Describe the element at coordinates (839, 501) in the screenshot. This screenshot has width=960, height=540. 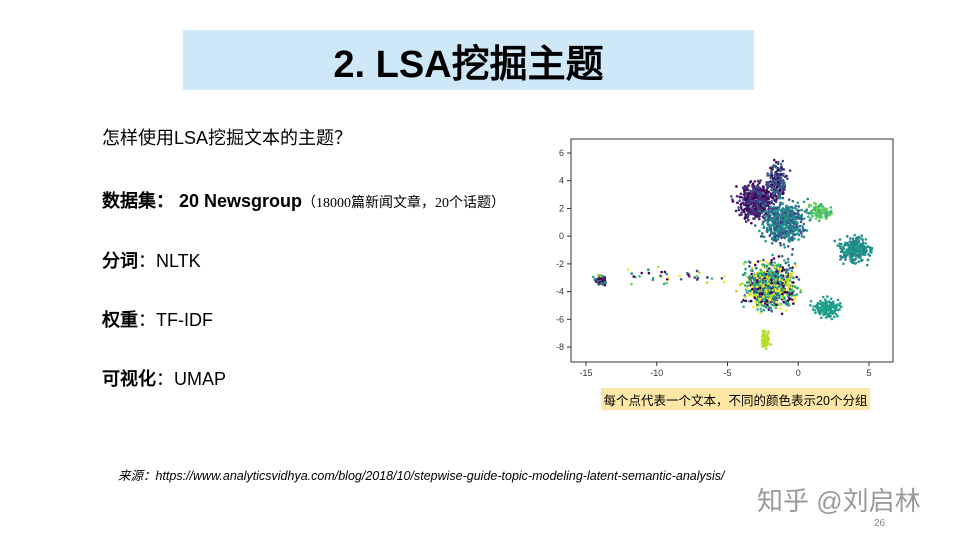
I see `watermark: 知乎 @刘启林` at that location.